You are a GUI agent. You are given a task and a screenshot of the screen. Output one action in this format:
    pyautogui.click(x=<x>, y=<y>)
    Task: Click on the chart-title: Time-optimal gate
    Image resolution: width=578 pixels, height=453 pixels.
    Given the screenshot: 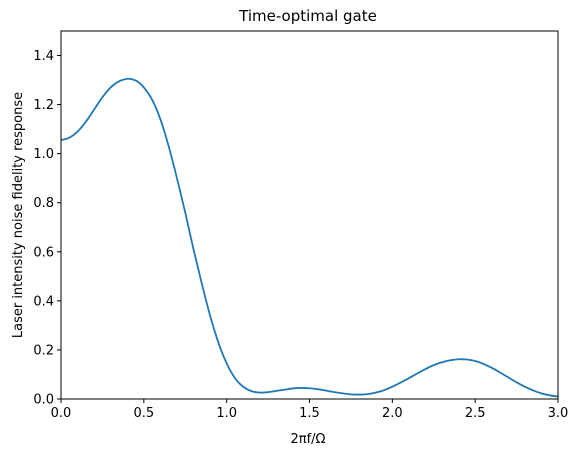 What is the action you would take?
    pyautogui.click(x=307, y=16)
    